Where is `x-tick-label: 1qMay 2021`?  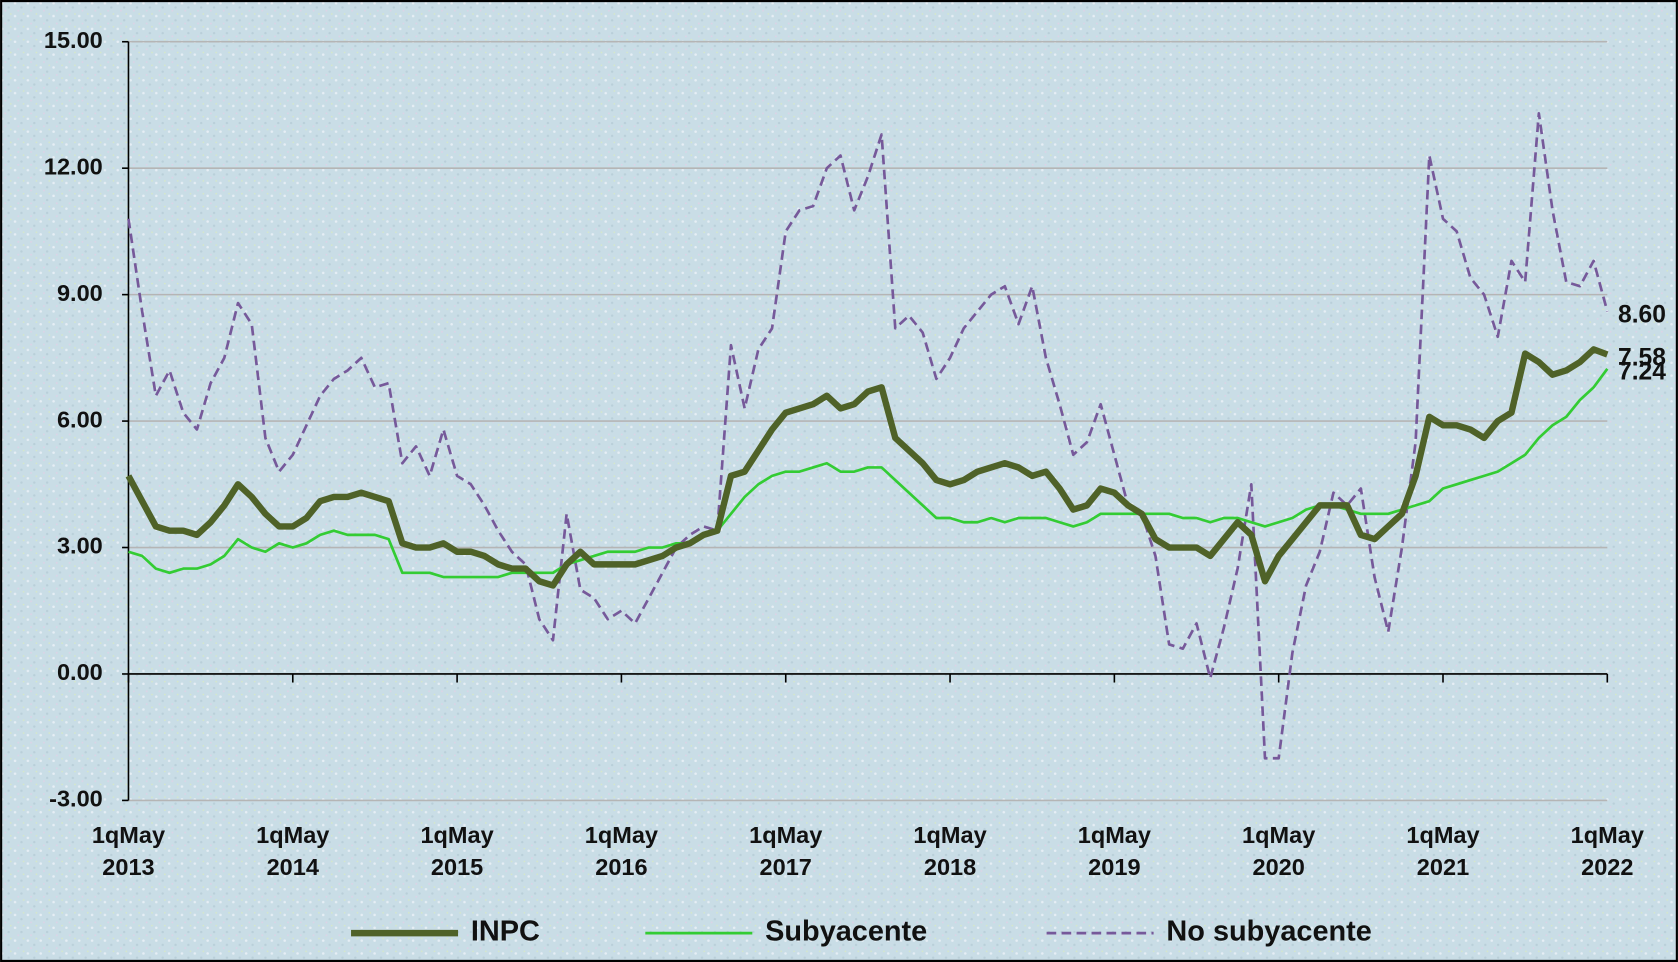 x-tick-label: 1qMay 2021 is located at coordinates (1442, 851).